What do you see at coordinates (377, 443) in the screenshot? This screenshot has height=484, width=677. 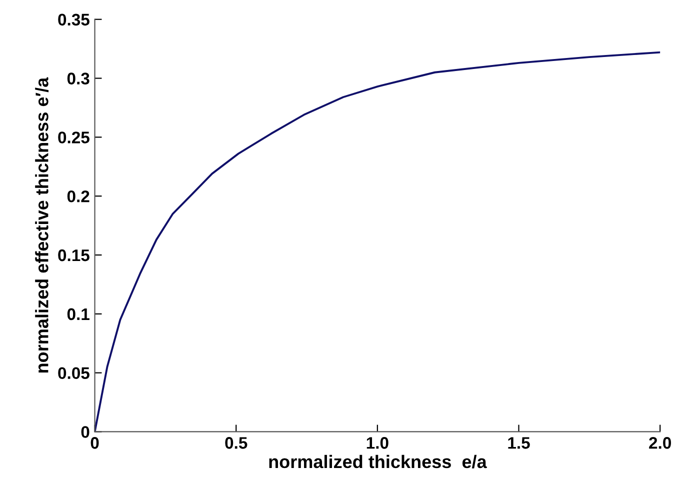 I see `x-tick-label: 1.0` at bounding box center [377, 443].